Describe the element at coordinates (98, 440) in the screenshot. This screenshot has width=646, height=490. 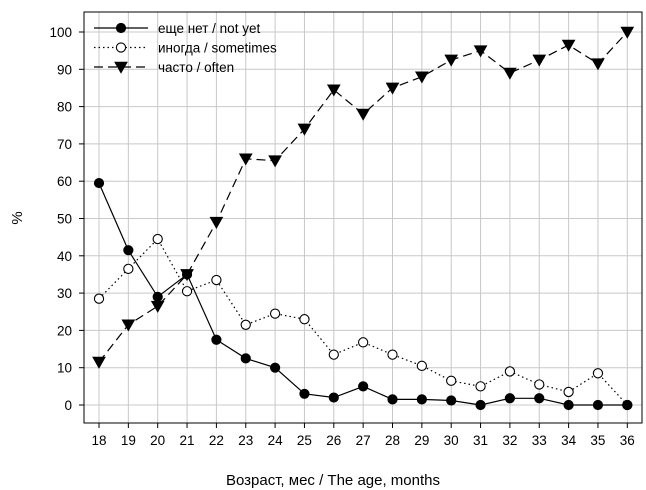
I see `x-tick-label: 18` at that location.